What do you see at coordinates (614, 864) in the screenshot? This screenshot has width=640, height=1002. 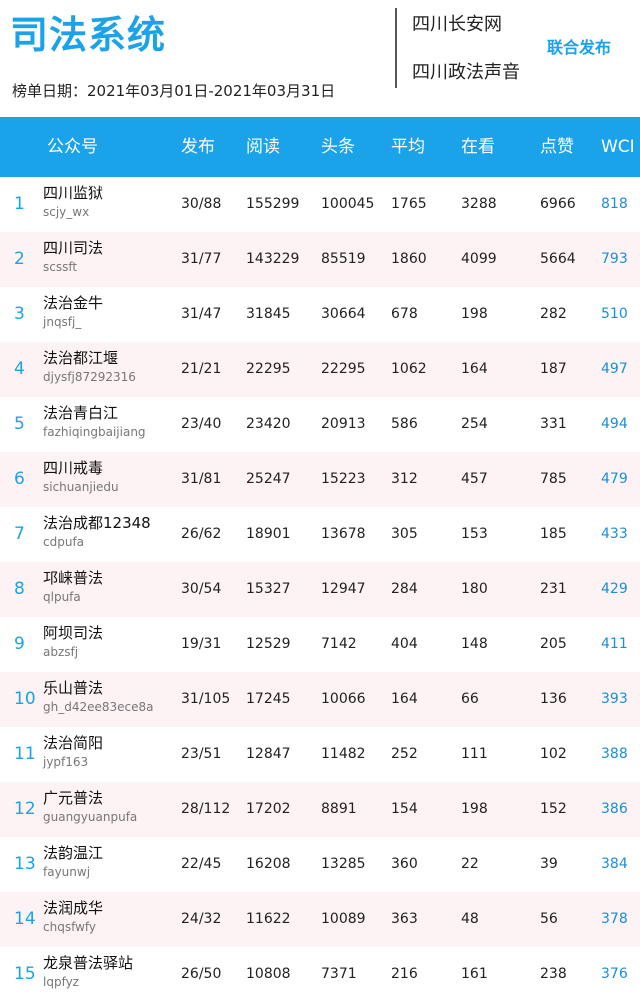 I see `wci-score: 384` at bounding box center [614, 864].